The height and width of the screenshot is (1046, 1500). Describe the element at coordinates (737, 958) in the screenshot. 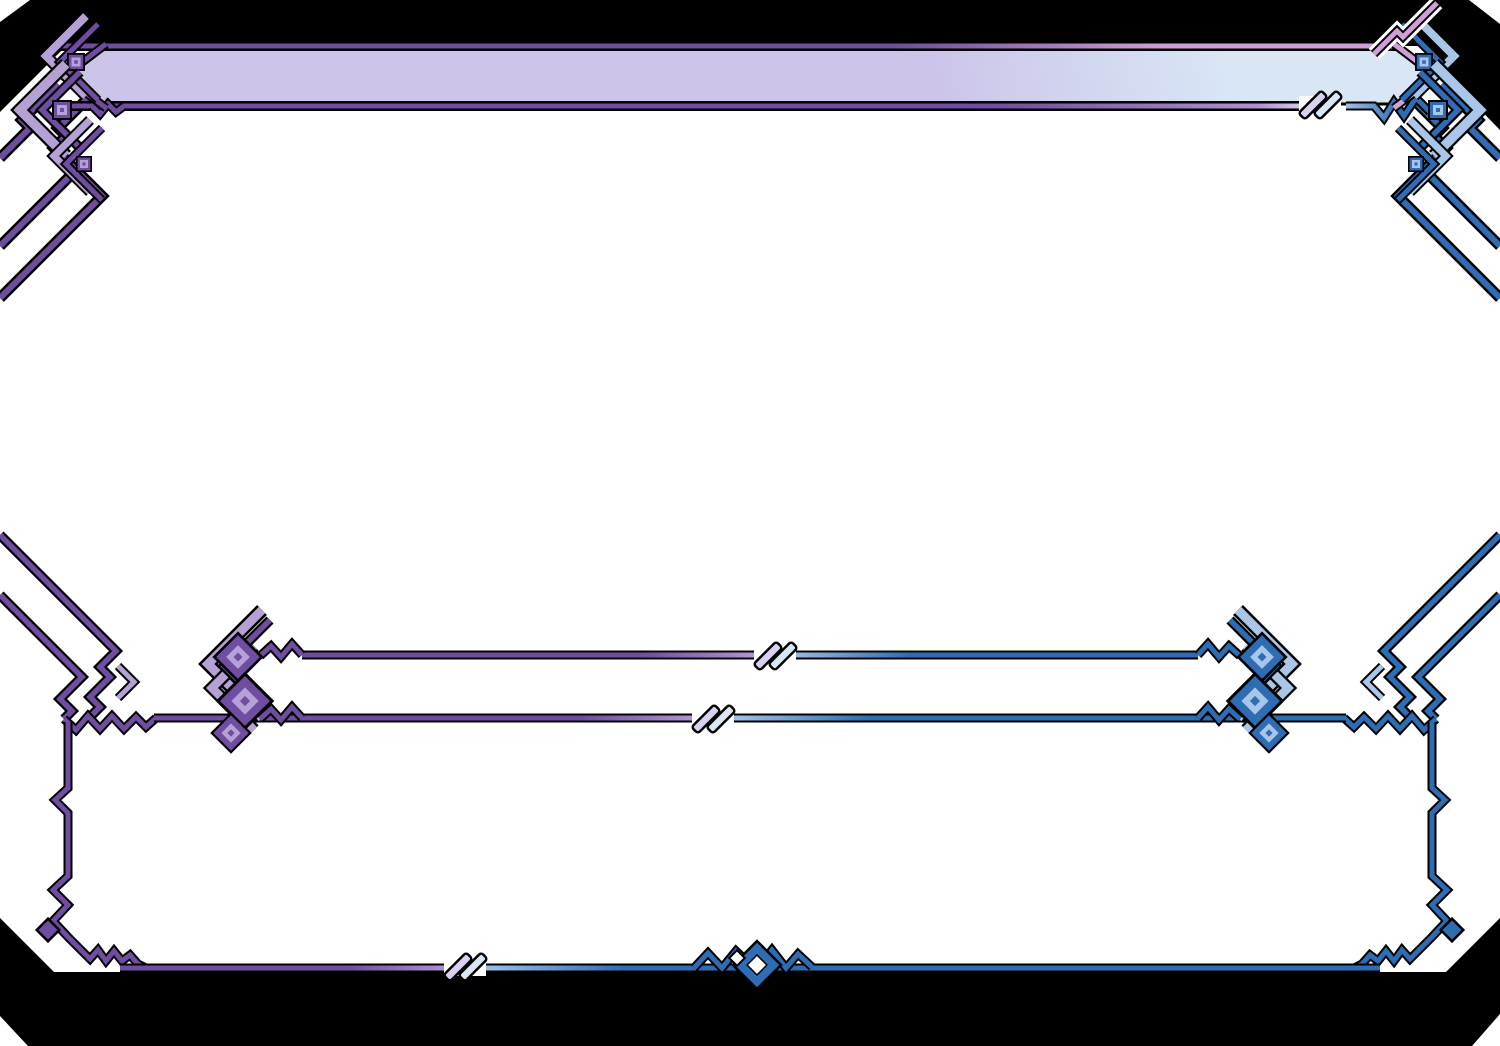

I see `bottom-small-diamond` at that location.